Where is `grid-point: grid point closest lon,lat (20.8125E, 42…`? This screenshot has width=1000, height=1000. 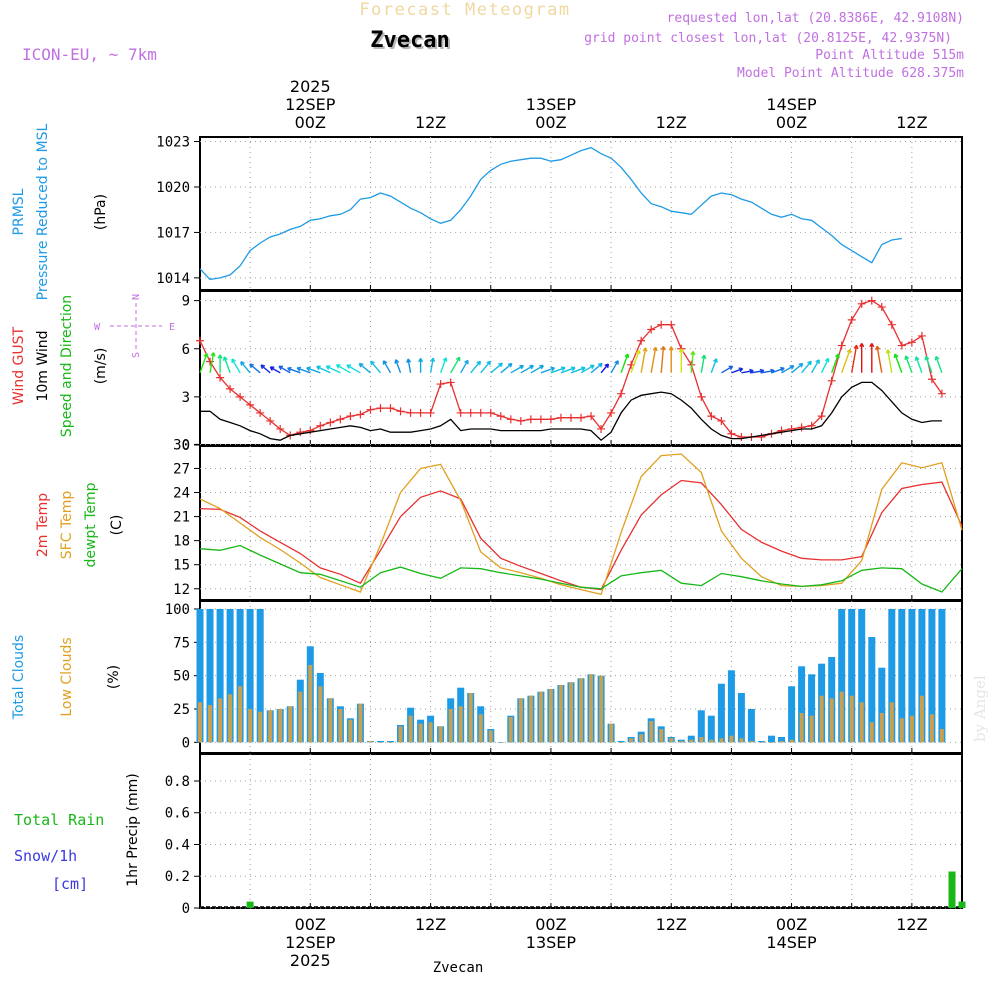
grid-point: grid point closest lon,lat (20.8125E, 42… is located at coordinates (768, 38).